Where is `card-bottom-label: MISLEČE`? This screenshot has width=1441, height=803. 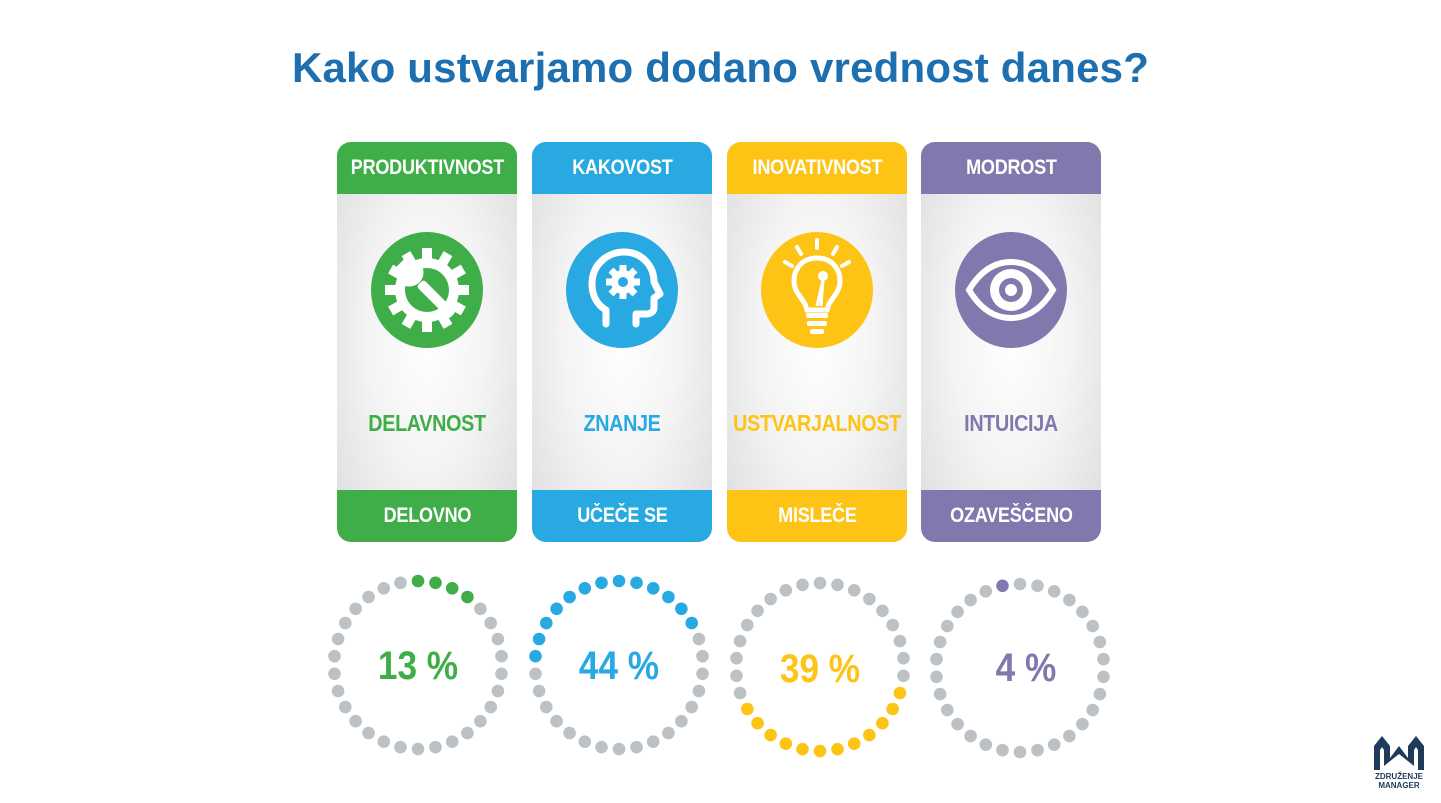 card-bottom-label: MISLEČE is located at coordinates (817, 515).